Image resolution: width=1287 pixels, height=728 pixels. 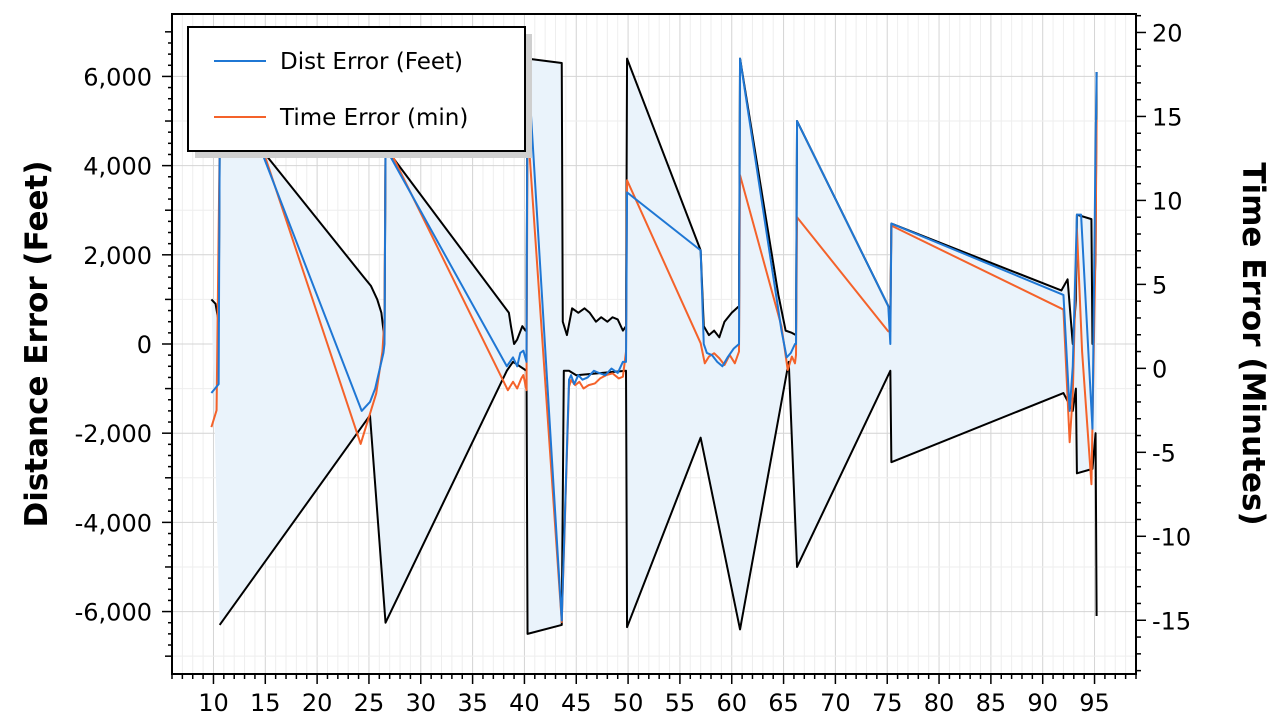 What do you see at coordinates (317, 703) in the screenshot?
I see `x-tick-label: 20` at bounding box center [317, 703].